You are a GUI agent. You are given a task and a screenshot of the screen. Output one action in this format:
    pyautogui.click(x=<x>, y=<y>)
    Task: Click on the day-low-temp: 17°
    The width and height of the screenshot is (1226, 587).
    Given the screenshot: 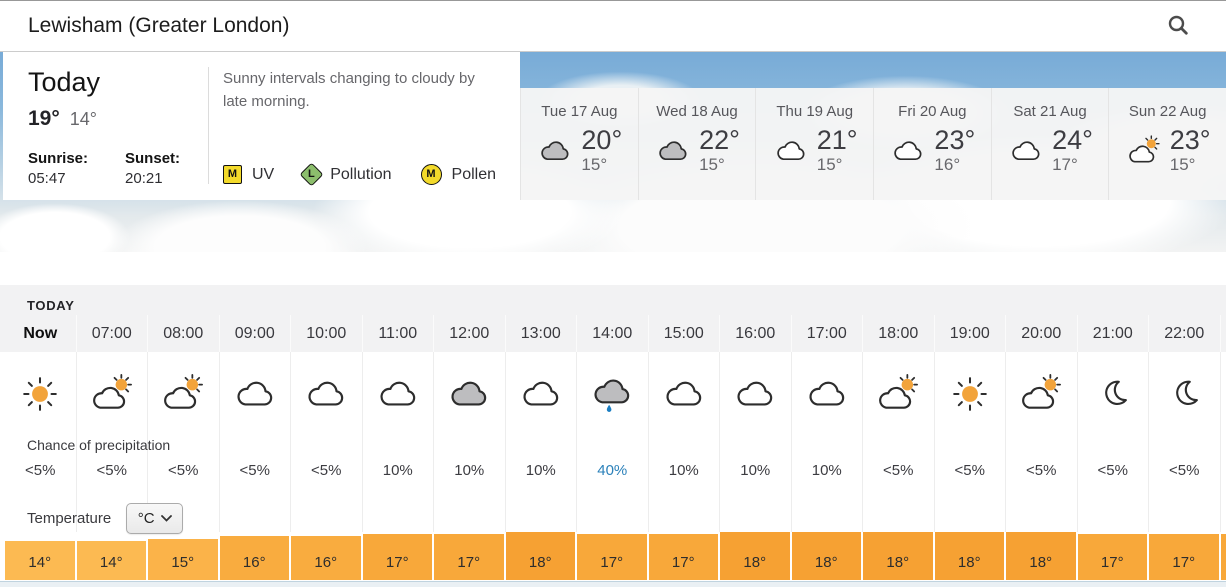 What is the action you would take?
    pyautogui.click(x=1065, y=165)
    